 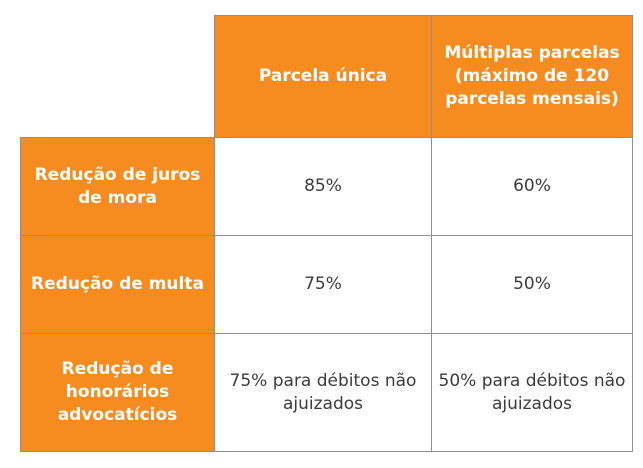 I want to click on table-cell: 75% para débitos não ajuizados, so click(x=323, y=392).